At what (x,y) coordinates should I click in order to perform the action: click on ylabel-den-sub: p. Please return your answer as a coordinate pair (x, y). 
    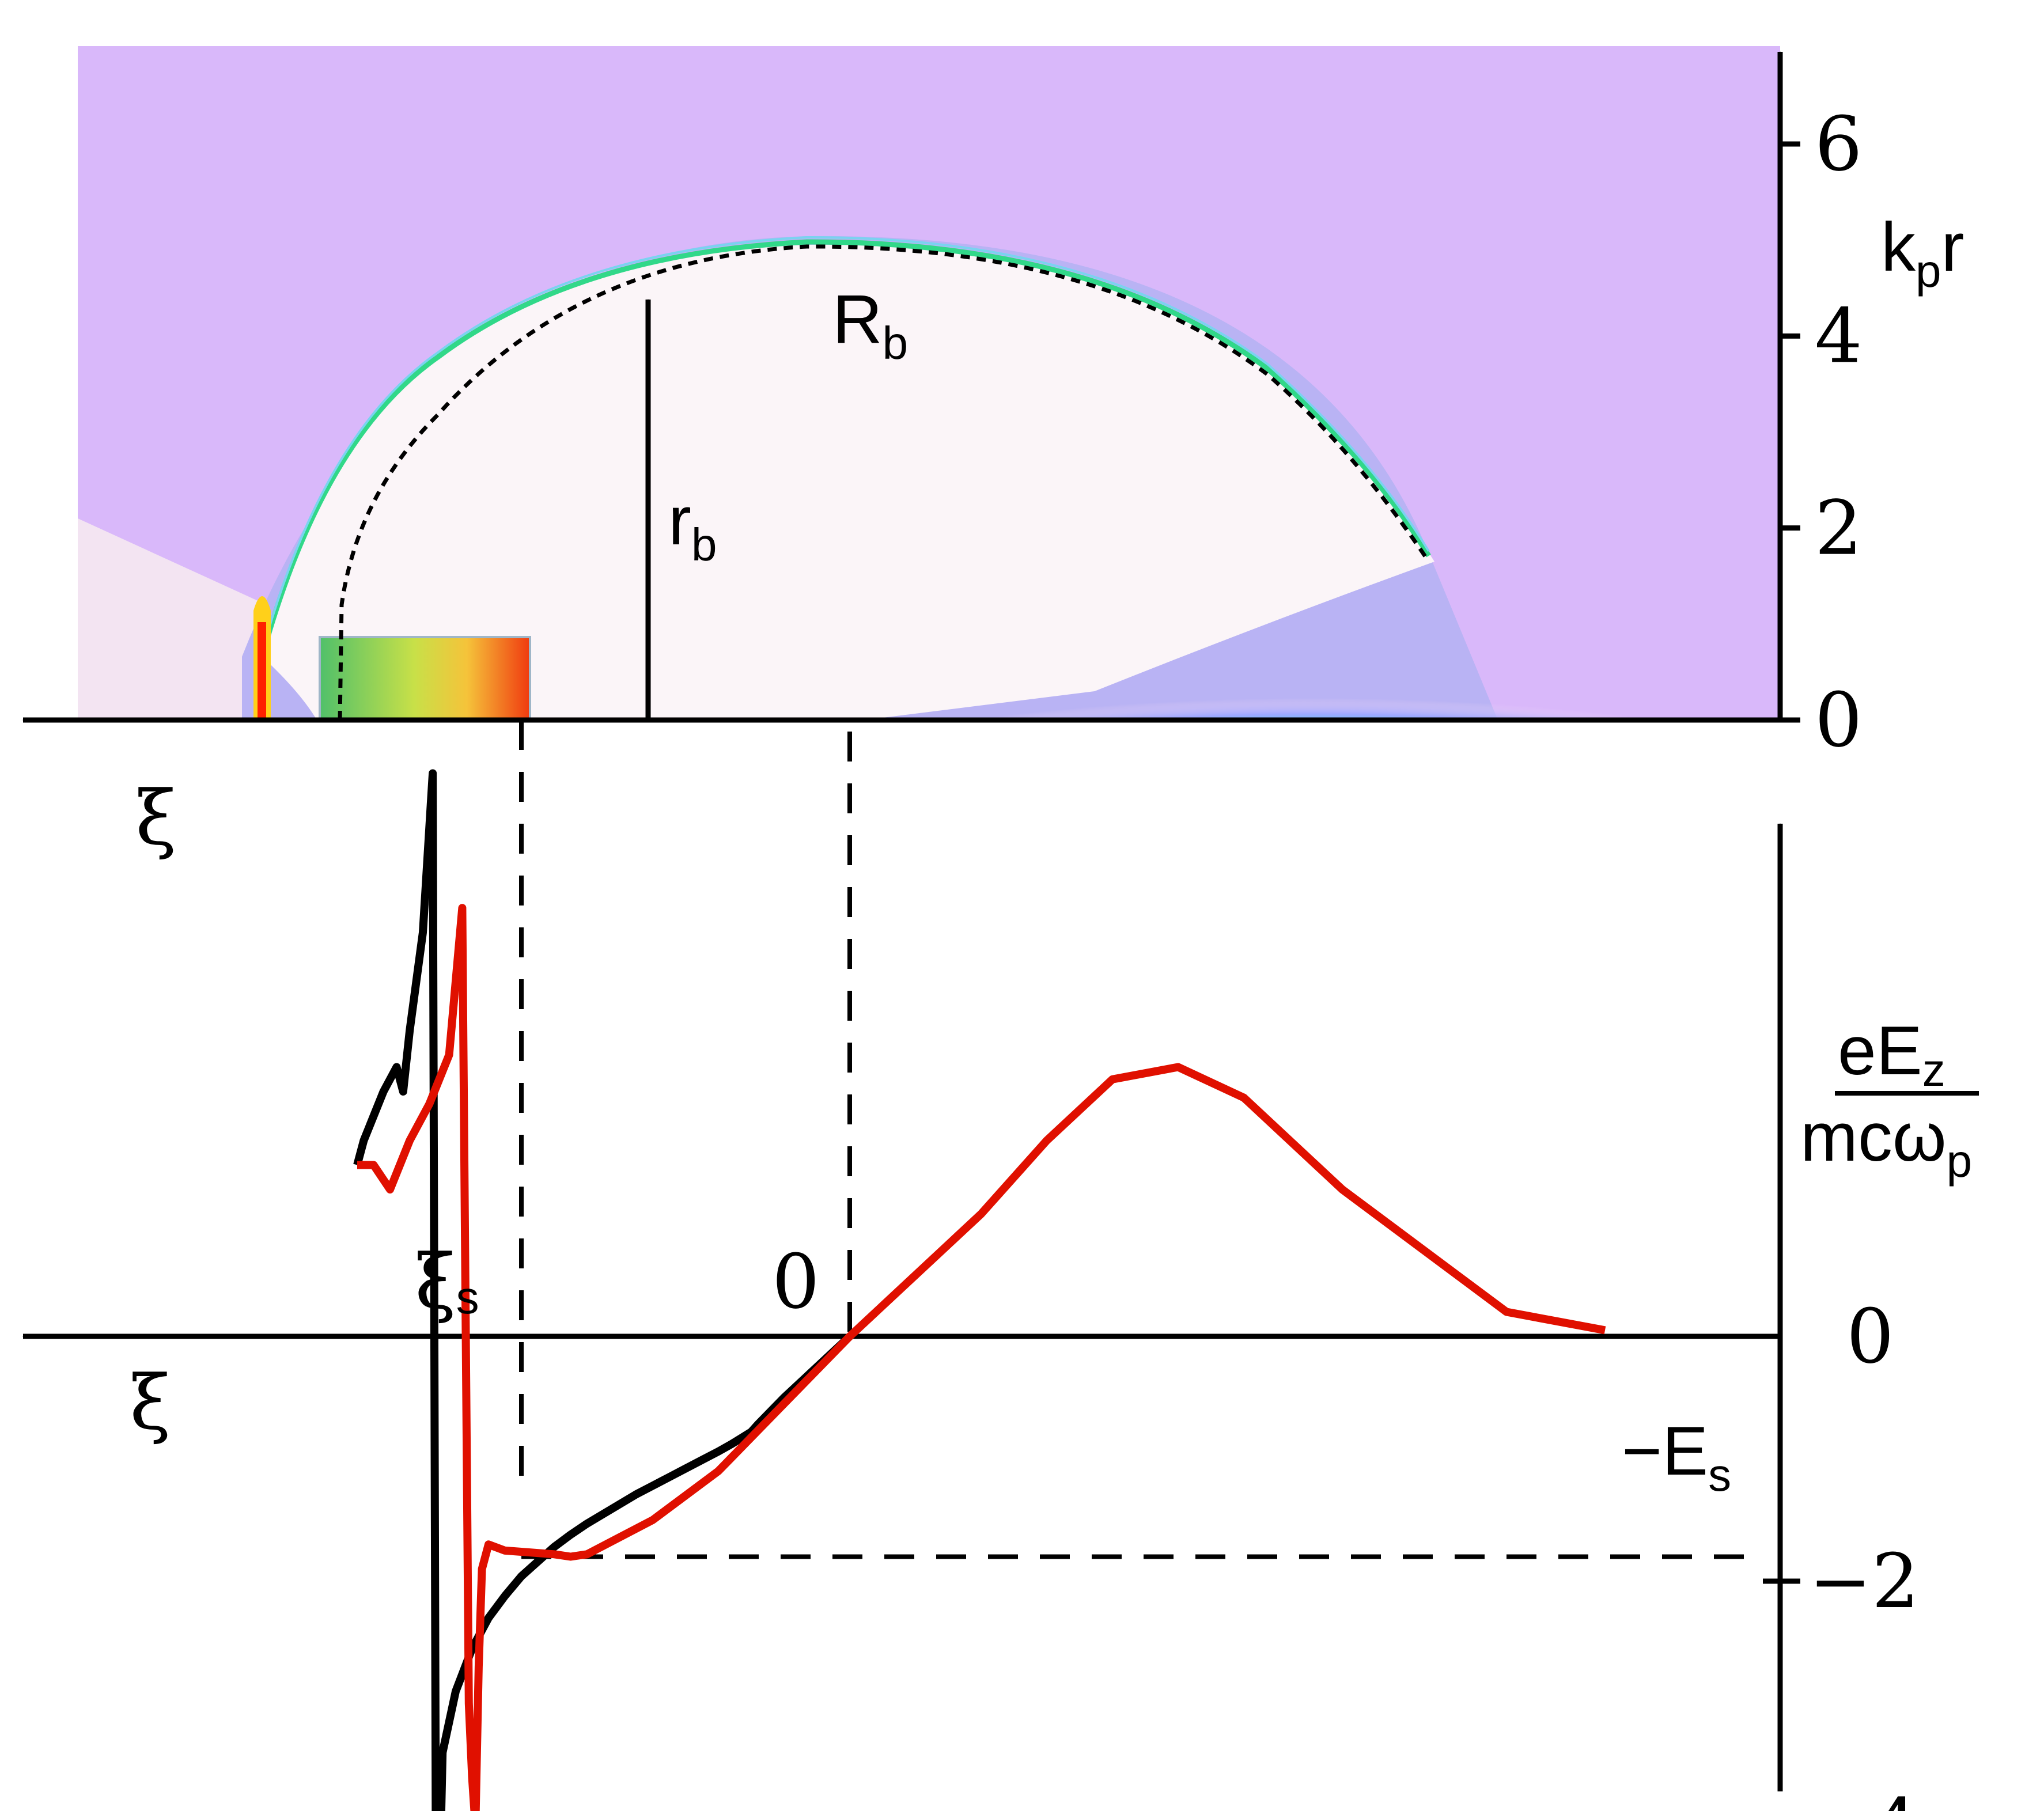
    Looking at the image, I should click on (1960, 1161).